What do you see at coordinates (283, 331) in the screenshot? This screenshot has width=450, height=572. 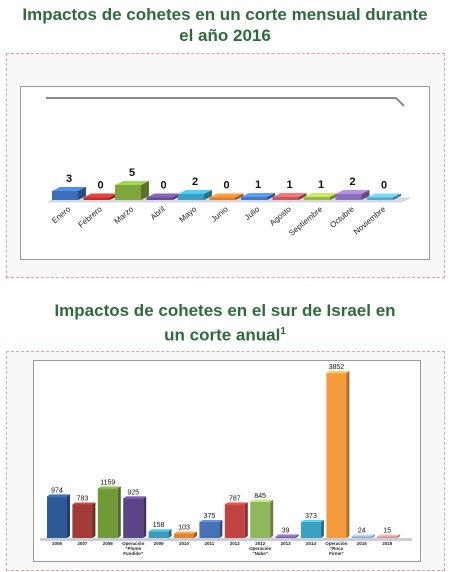 I see `annual-title-footnote: 1` at bounding box center [283, 331].